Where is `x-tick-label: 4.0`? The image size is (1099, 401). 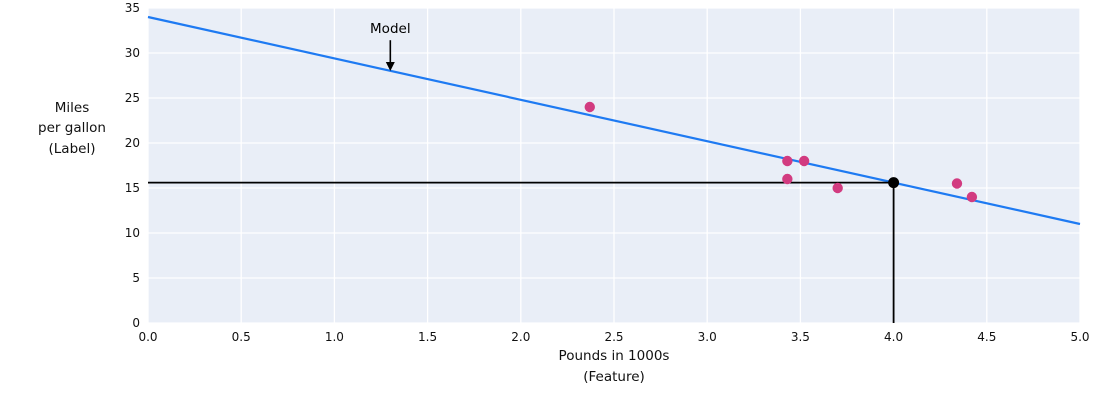
x-tick-label: 4.0 is located at coordinates (893, 337).